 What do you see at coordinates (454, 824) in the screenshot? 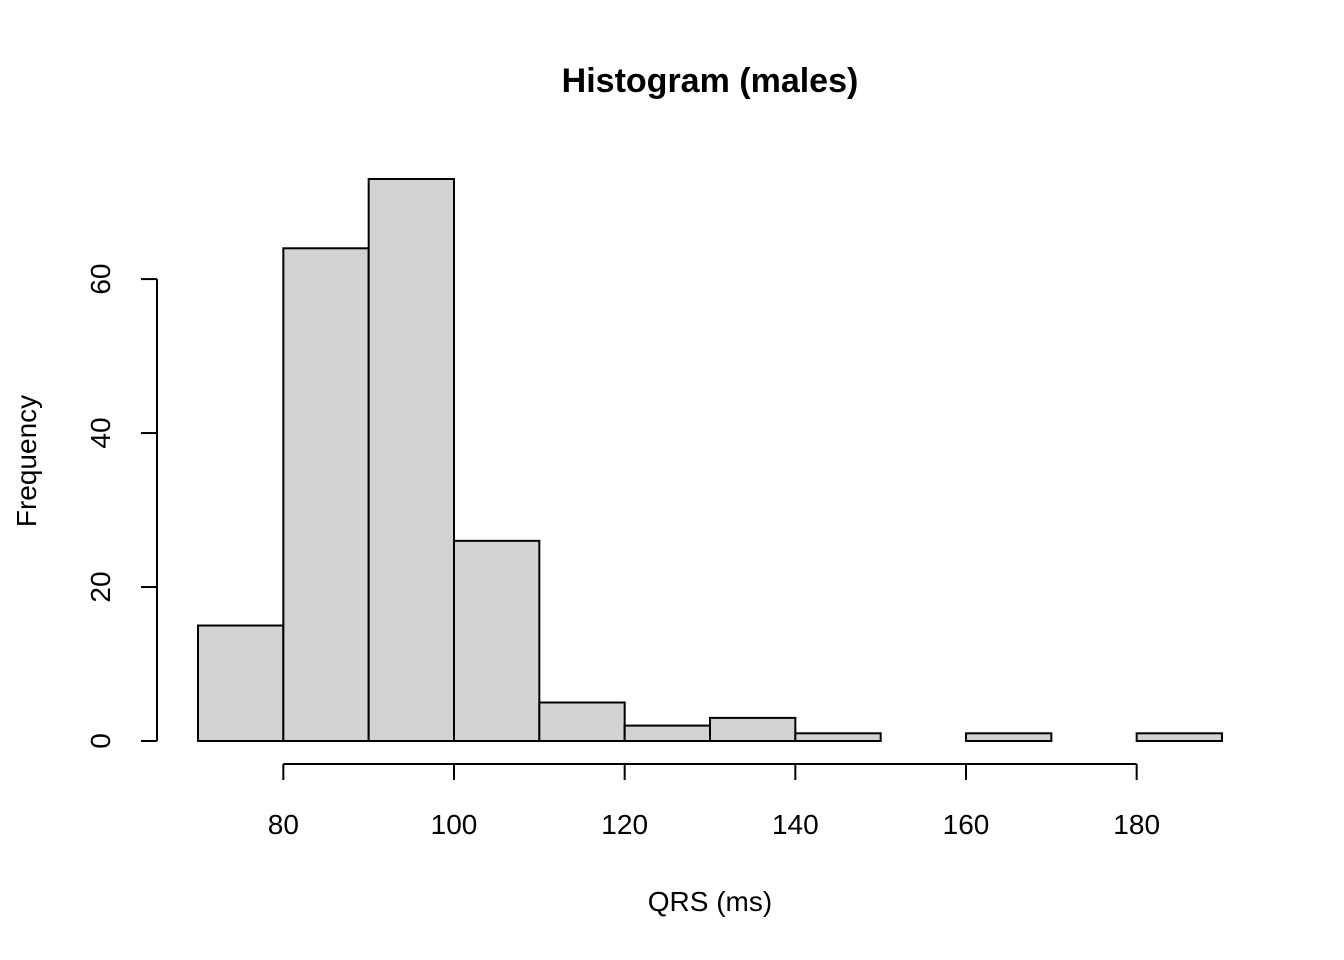
I see `x-tick-label: 100` at bounding box center [454, 824].